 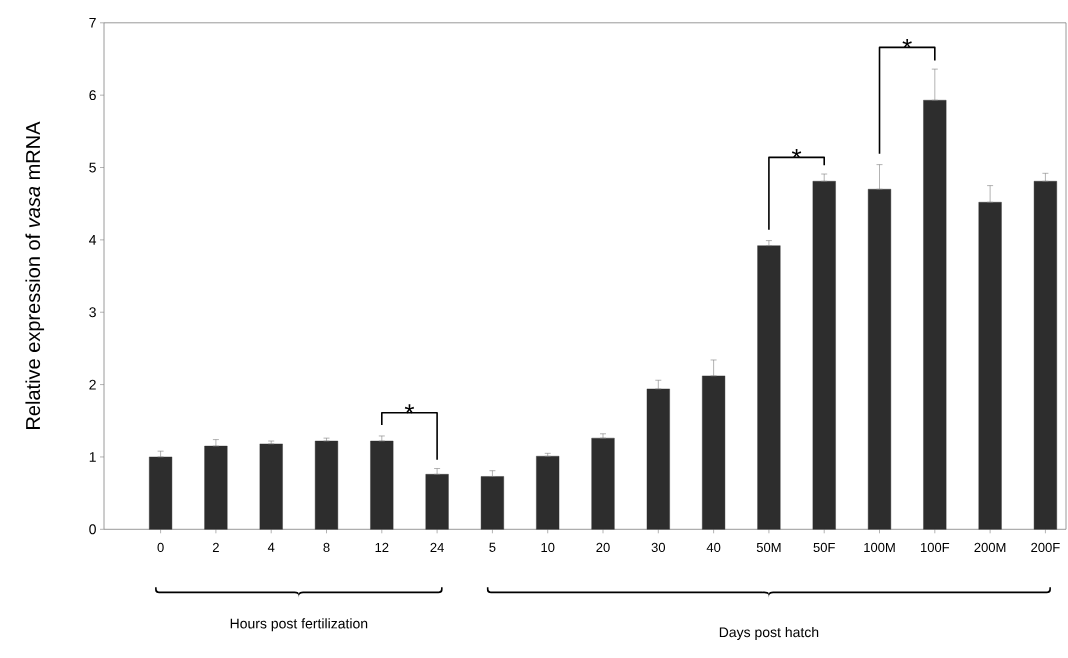 I want to click on x-tick-label: 5, so click(x=492, y=547).